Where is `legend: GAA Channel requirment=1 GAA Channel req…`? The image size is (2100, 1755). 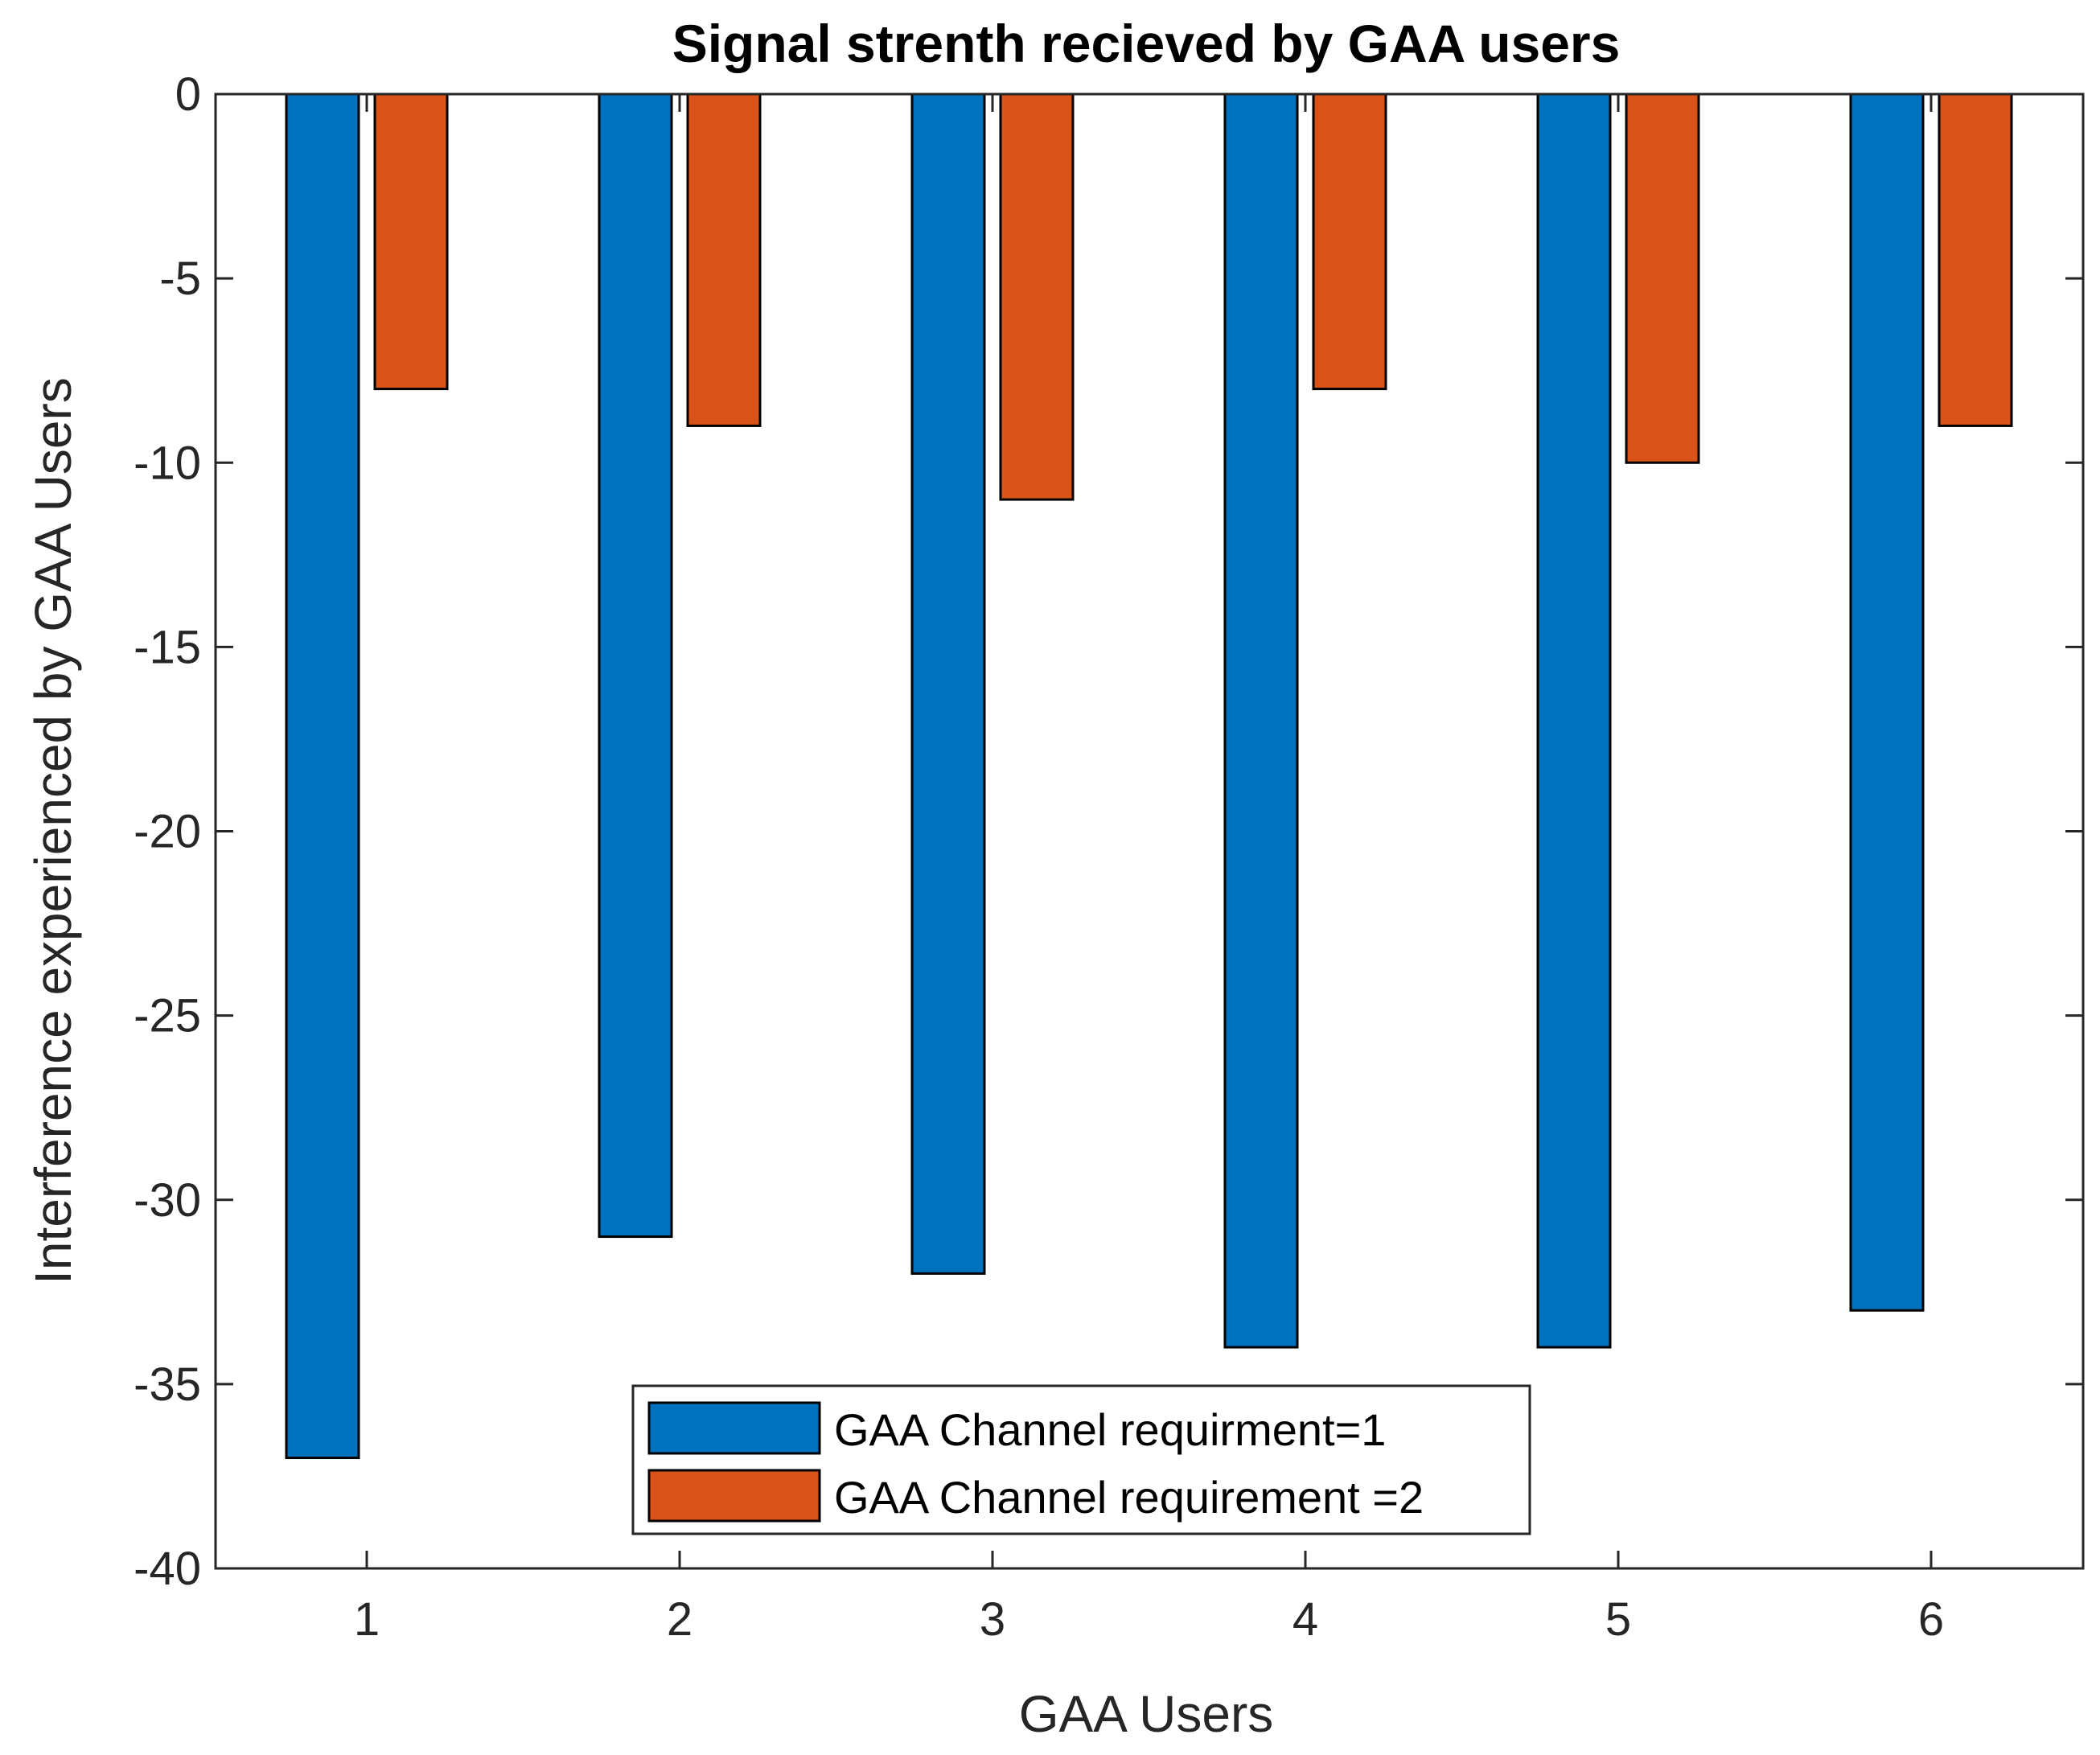
legend: GAA Channel requirment=1 GAA Channel req… is located at coordinates (1081, 1459).